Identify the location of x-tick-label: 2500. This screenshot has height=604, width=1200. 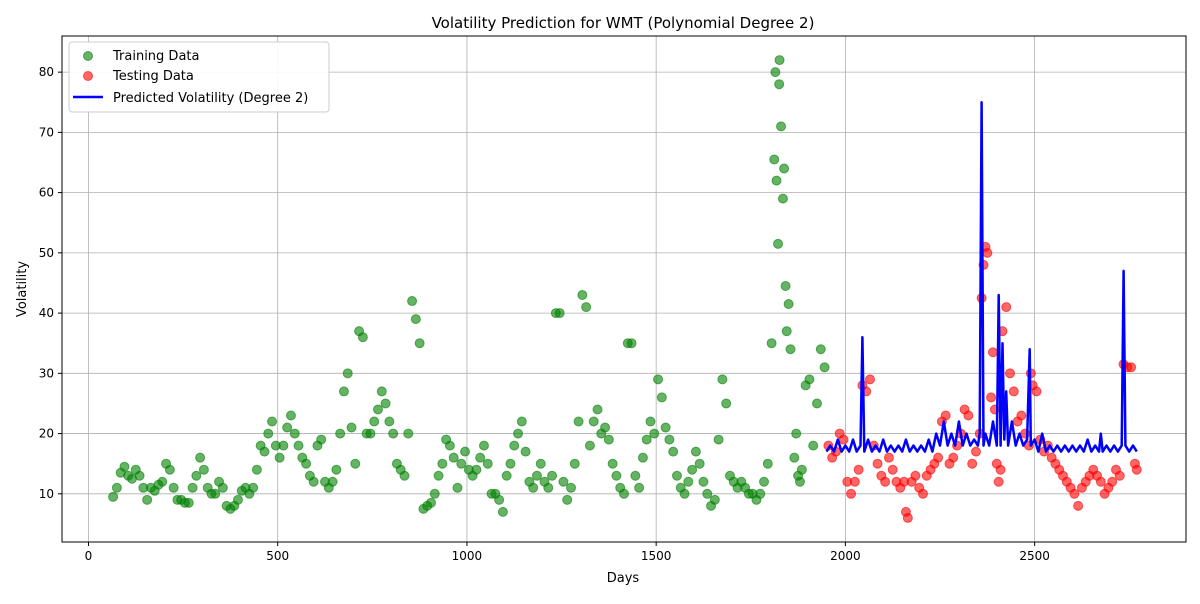
(1034, 556).